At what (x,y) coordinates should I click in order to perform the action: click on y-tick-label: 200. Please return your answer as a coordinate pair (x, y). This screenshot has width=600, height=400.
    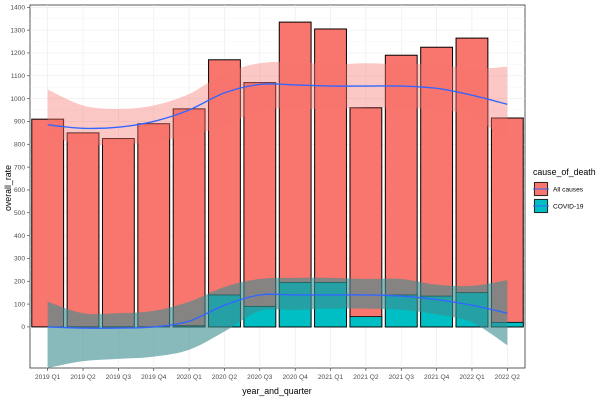
    Looking at the image, I should click on (19, 282).